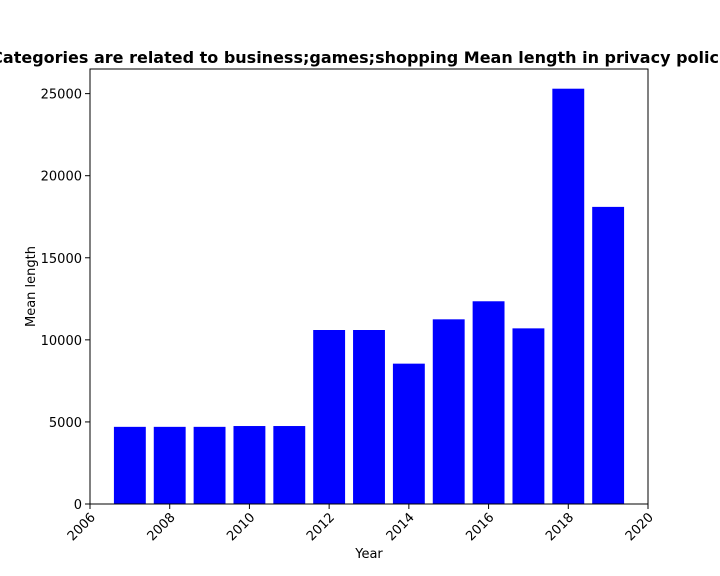 The width and height of the screenshot is (720, 576). Describe the element at coordinates (640, 527) in the screenshot. I see `x-tick-label: 2020` at that location.